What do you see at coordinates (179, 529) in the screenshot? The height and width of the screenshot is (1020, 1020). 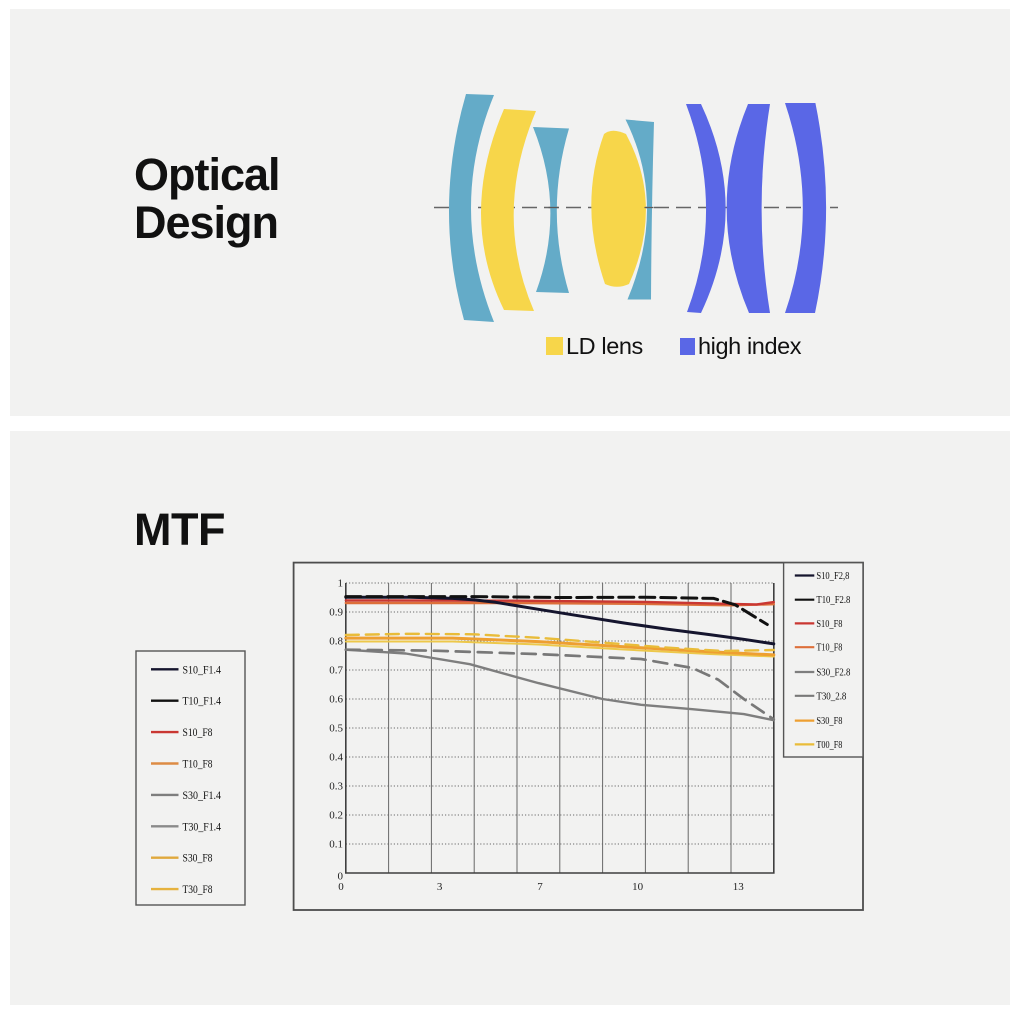 I see `svg-text: MTF` at bounding box center [179, 529].